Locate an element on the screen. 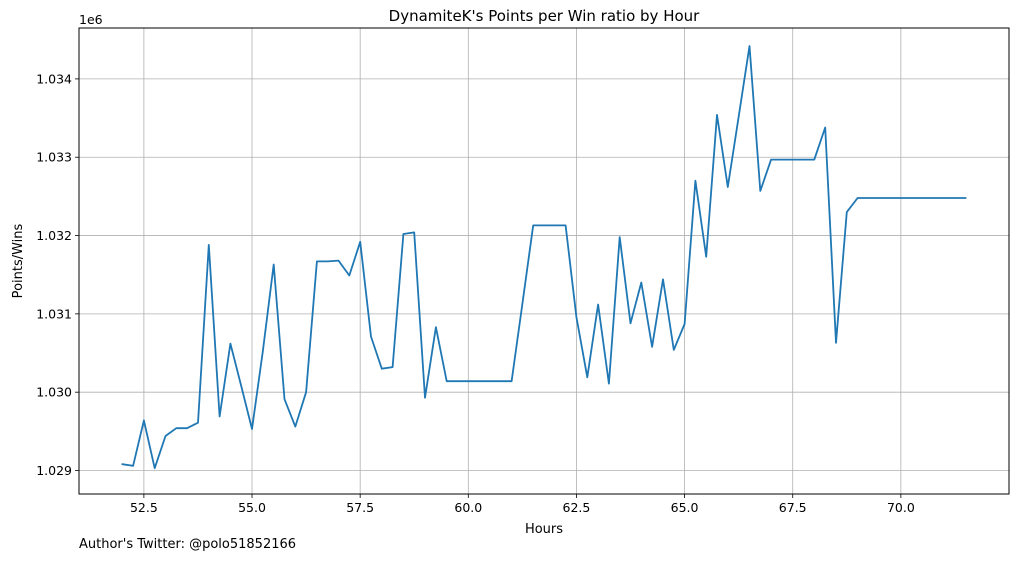 This screenshot has width=1019, height=562. y-tick-label: 1.034 is located at coordinates (54, 78).